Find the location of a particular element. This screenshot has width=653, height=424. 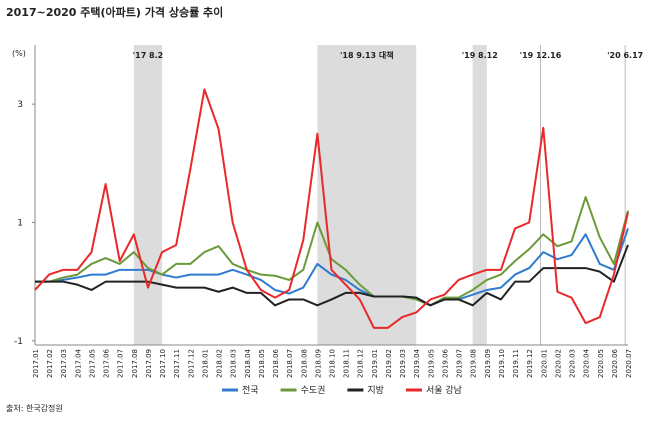

series-line is located at coordinates (332, 275).